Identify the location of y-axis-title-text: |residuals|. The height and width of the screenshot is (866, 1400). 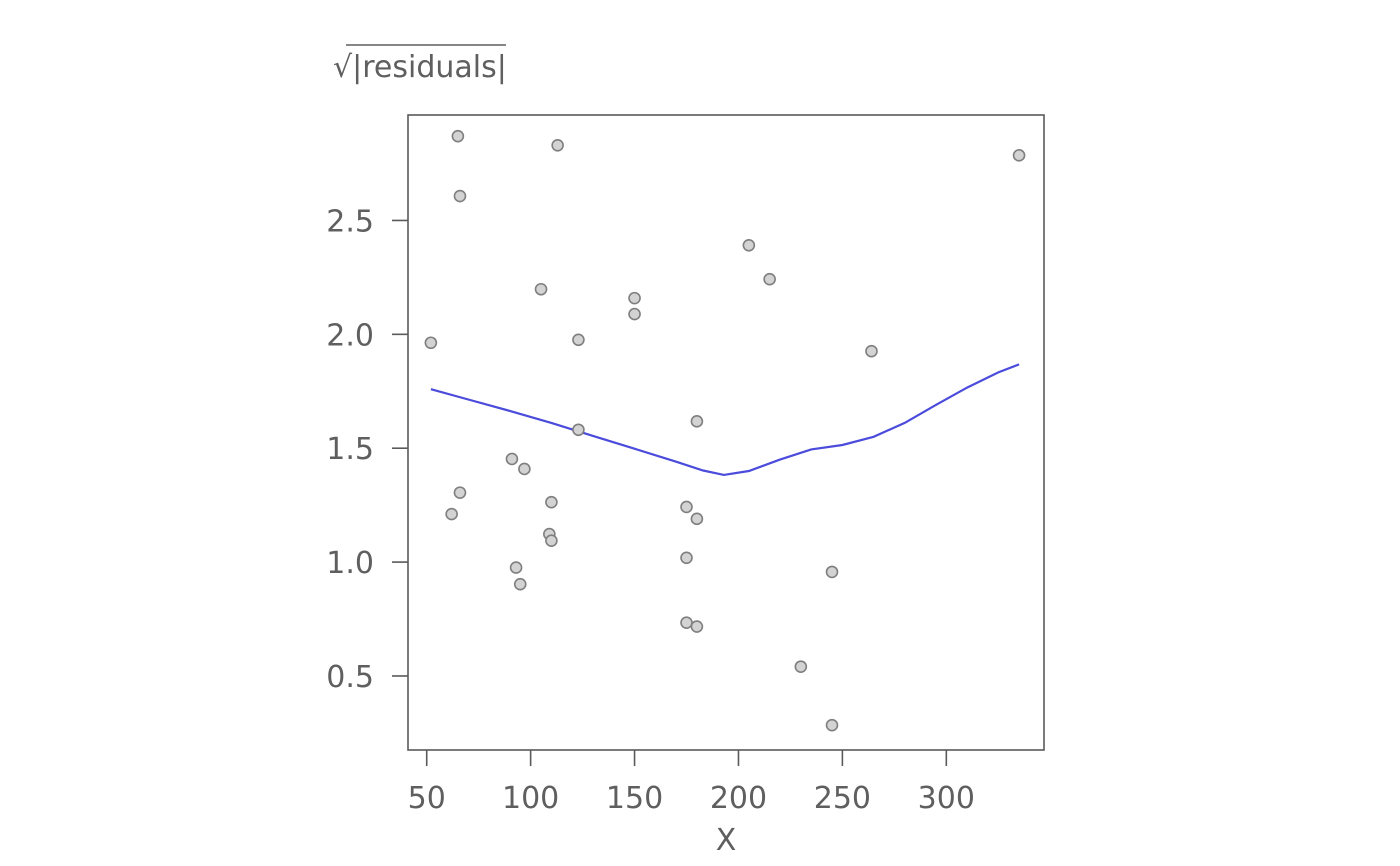
(429, 67).